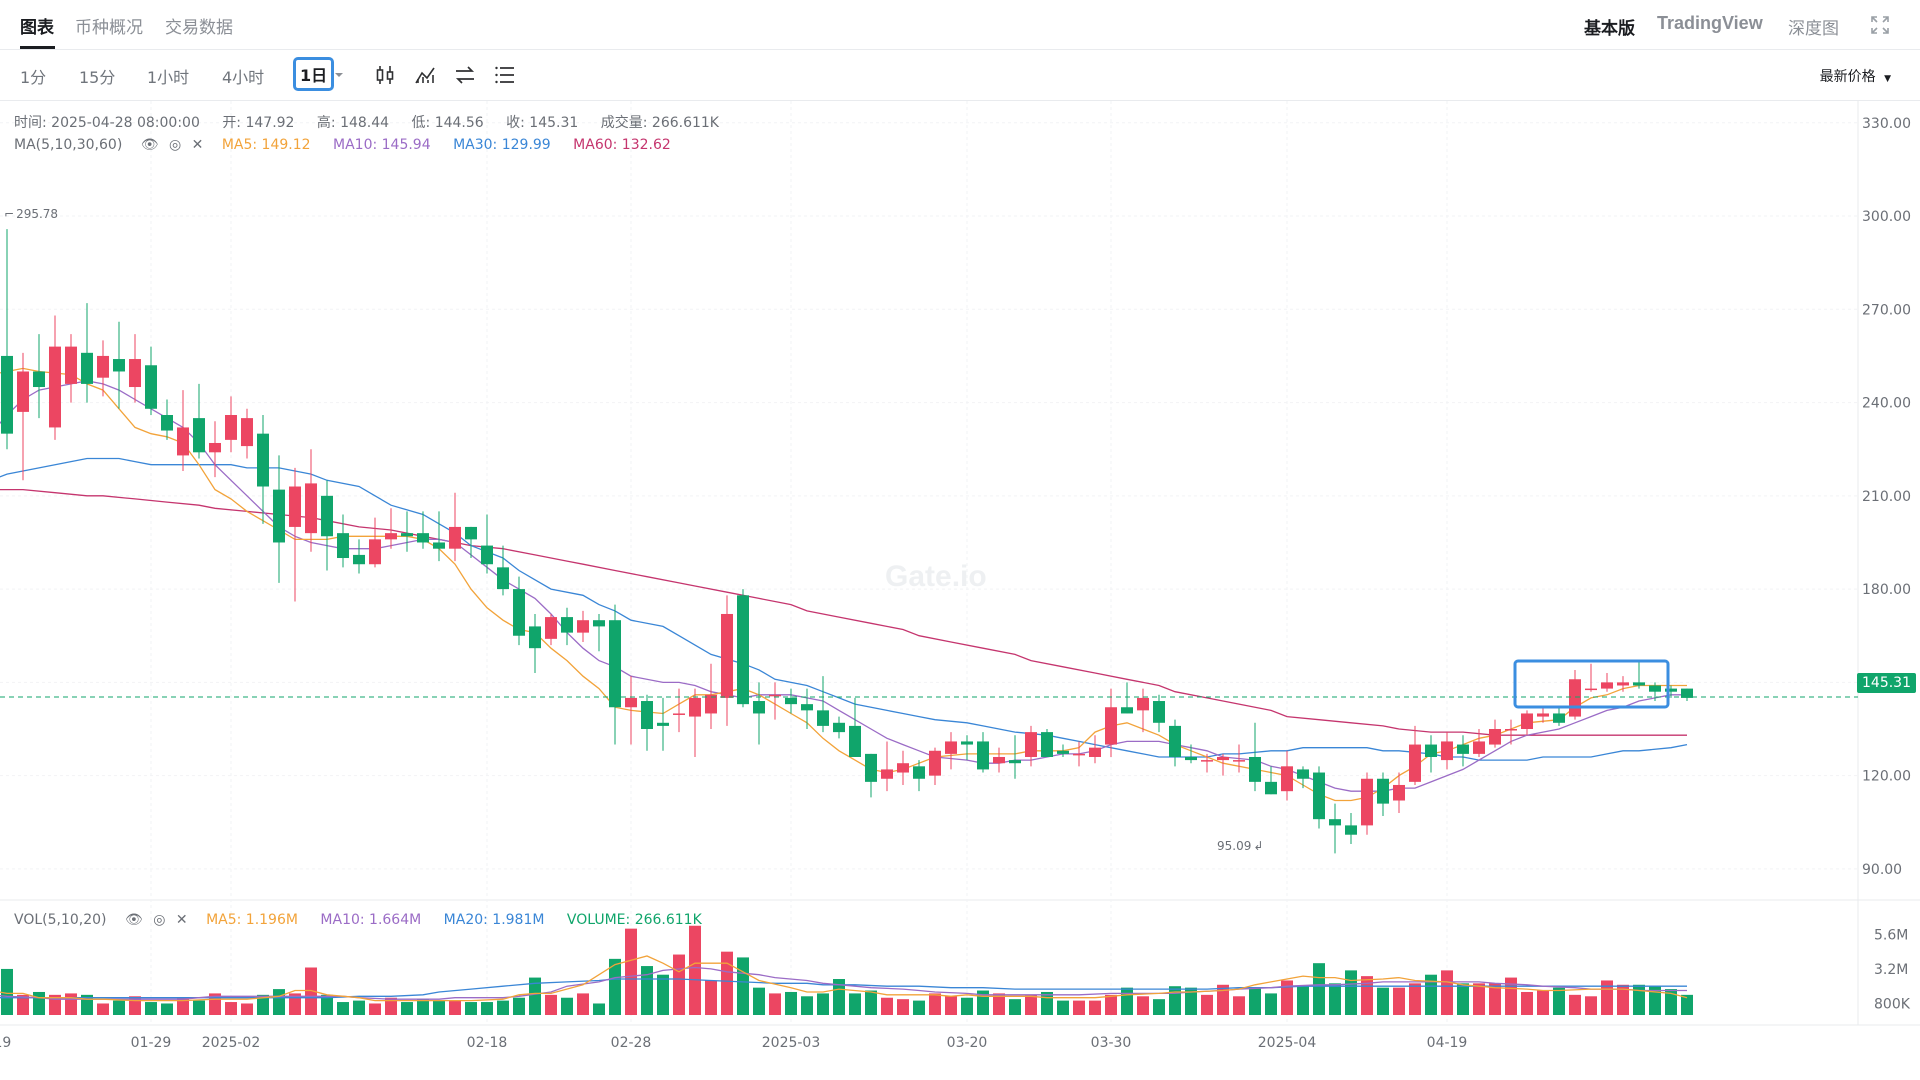 Image resolution: width=1920 pixels, height=1080 pixels. Describe the element at coordinates (175, 145) in the screenshot. I see `settings-icon: ◎` at that location.